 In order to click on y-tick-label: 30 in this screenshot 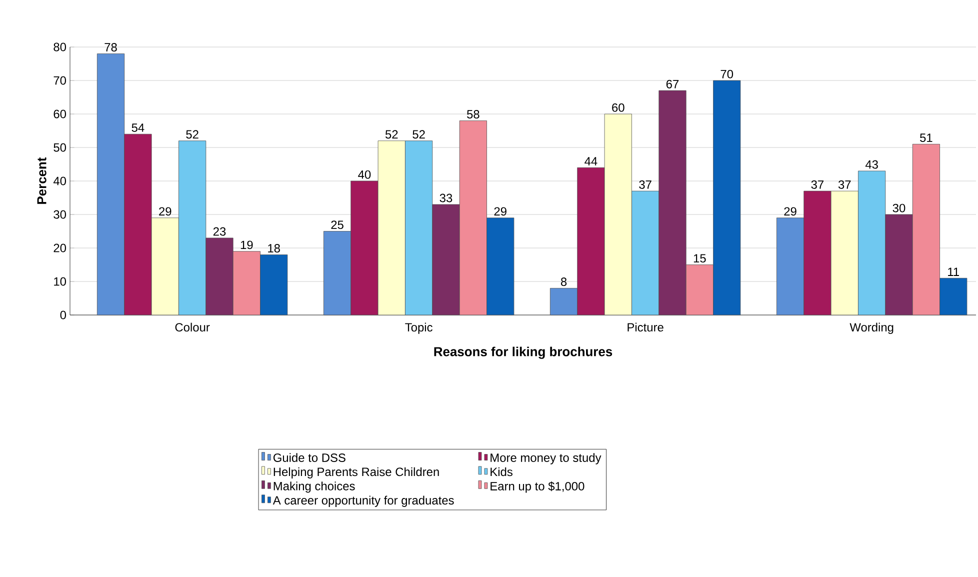, I will do `click(60, 214)`.